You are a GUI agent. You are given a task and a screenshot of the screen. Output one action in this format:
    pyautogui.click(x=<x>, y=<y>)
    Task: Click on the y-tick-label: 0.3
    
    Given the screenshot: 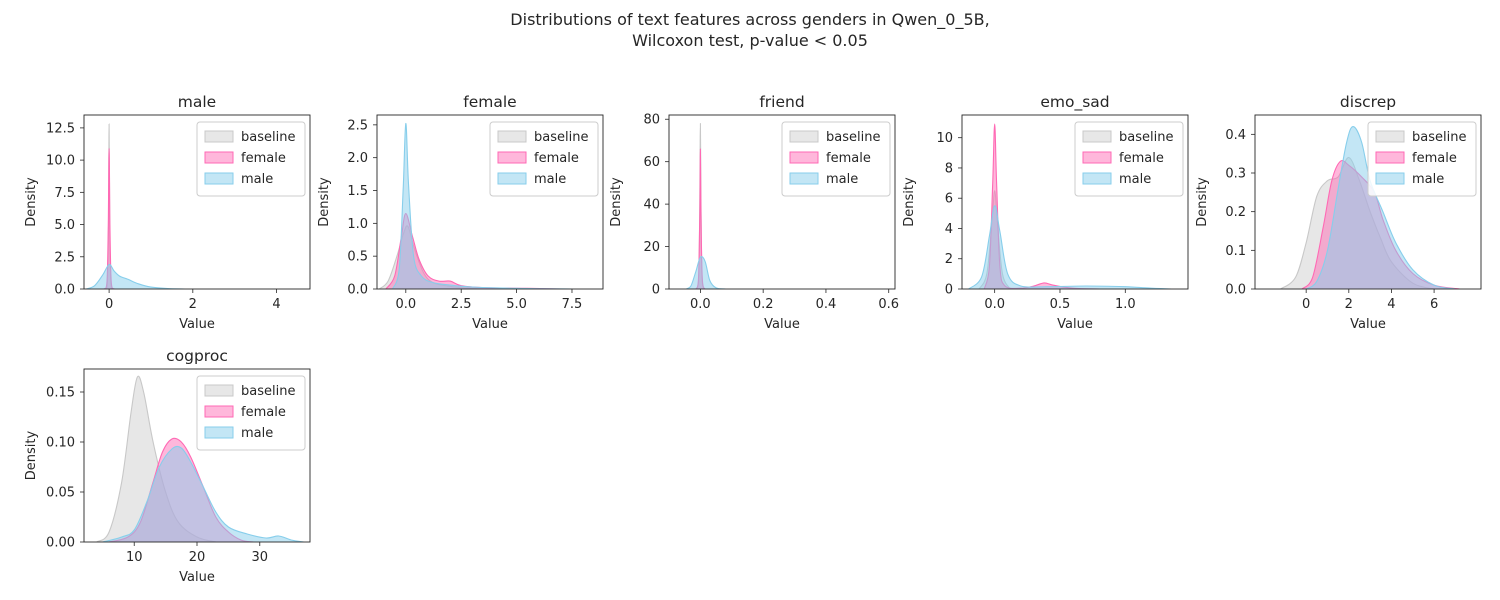 What is the action you would take?
    pyautogui.click(x=1235, y=174)
    